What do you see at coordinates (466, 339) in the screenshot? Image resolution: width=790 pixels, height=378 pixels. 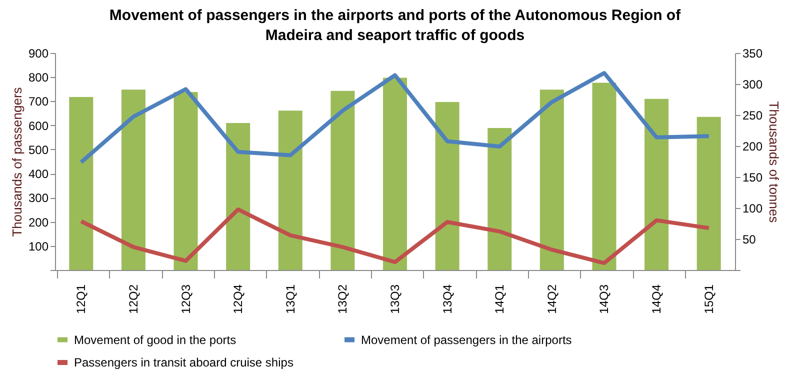 I see `legend-label: Movement of passengers in the airports` at bounding box center [466, 339].